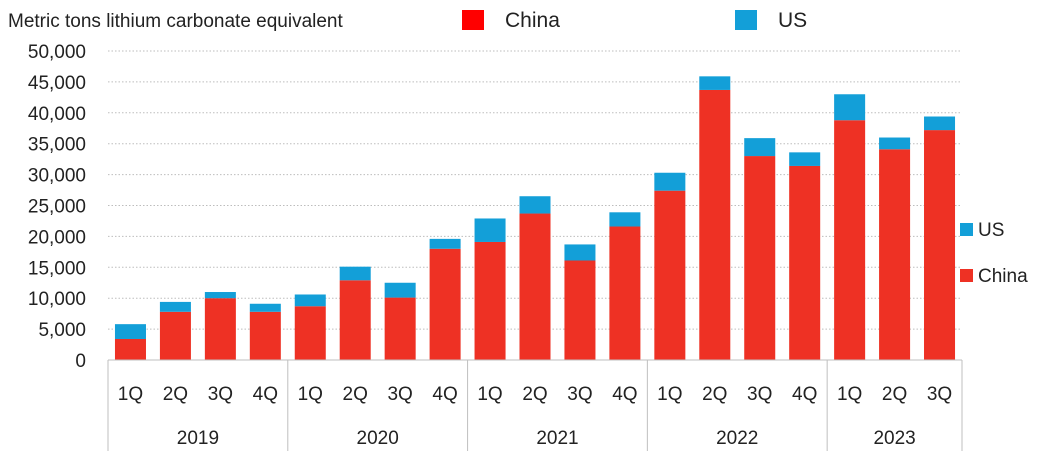 This screenshot has height=451, width=1040. Describe the element at coordinates (80, 361) in the screenshot. I see `y-tick-label: 0` at that location.